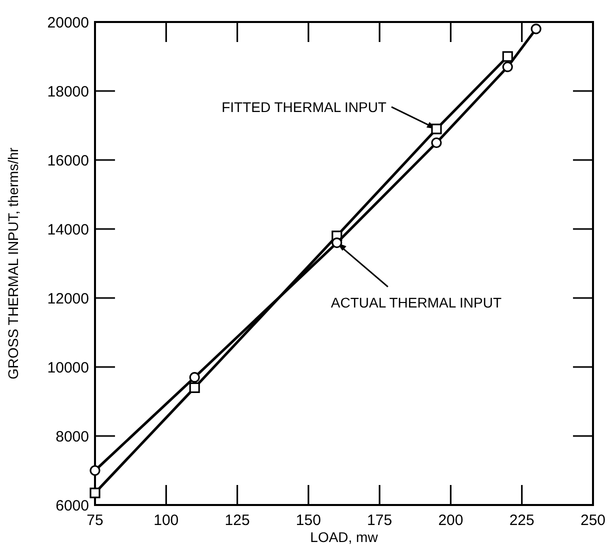 The width and height of the screenshot is (611, 550). What do you see at coordinates (237, 520) in the screenshot?
I see `x-tick-label: 125` at bounding box center [237, 520].